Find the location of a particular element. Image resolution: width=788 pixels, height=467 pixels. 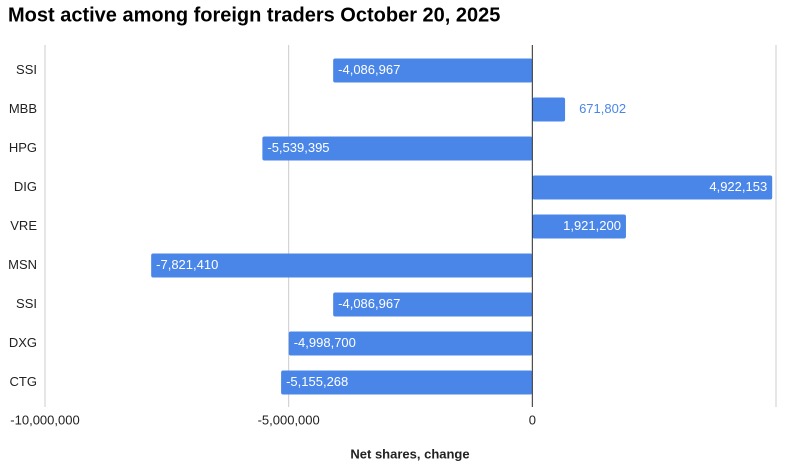

value-label: -7,821,410 is located at coordinates (187, 264).